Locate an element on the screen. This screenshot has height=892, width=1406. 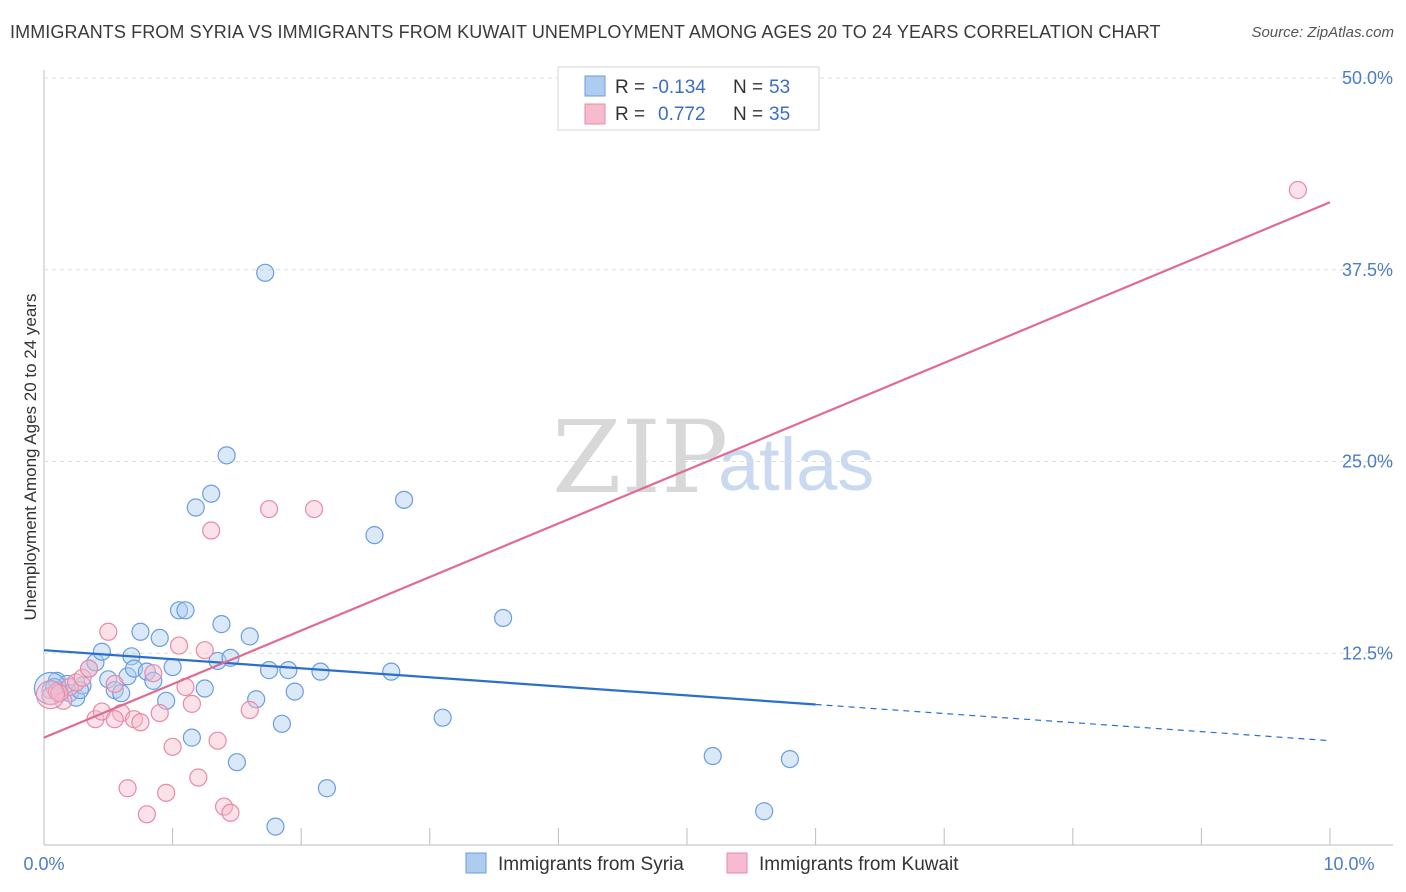
legend-swatch-syria is located at coordinates (595, 86).